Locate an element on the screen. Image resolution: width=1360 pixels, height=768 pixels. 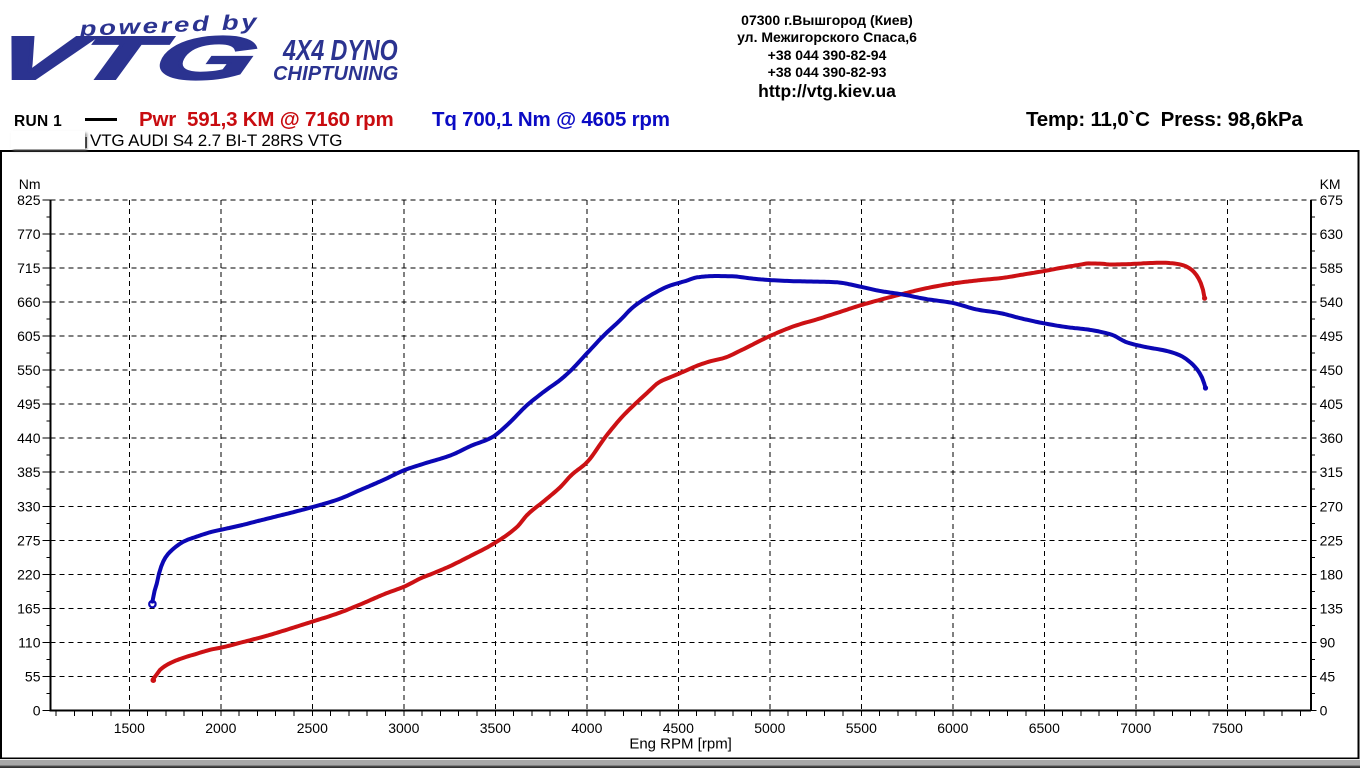
svg-text: 630 is located at coordinates (1332, 234).